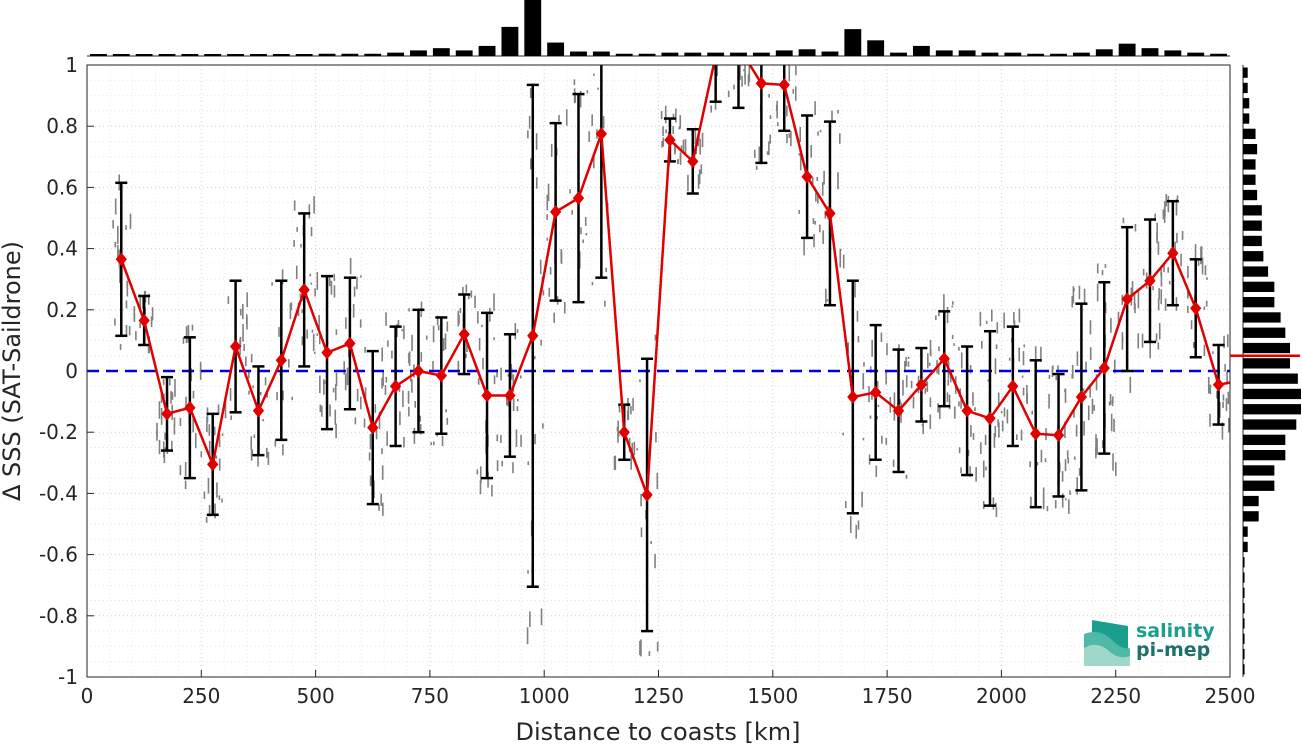 The width and height of the screenshot is (1302, 745). Describe the element at coordinates (58, 616) in the screenshot. I see `y-tick-label: -0.8` at that location.